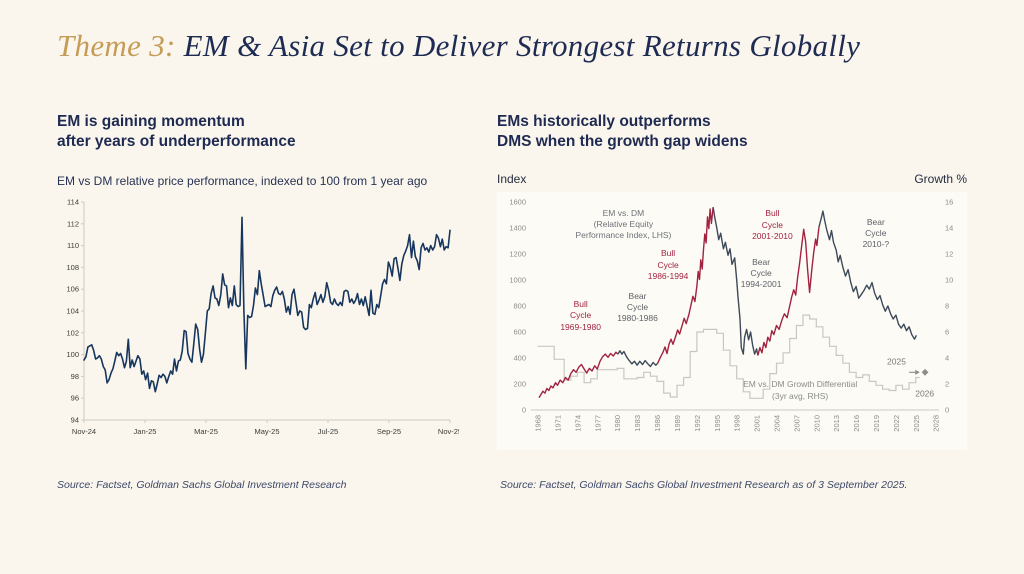  I want to click on svg-text: May-25, so click(266, 431).